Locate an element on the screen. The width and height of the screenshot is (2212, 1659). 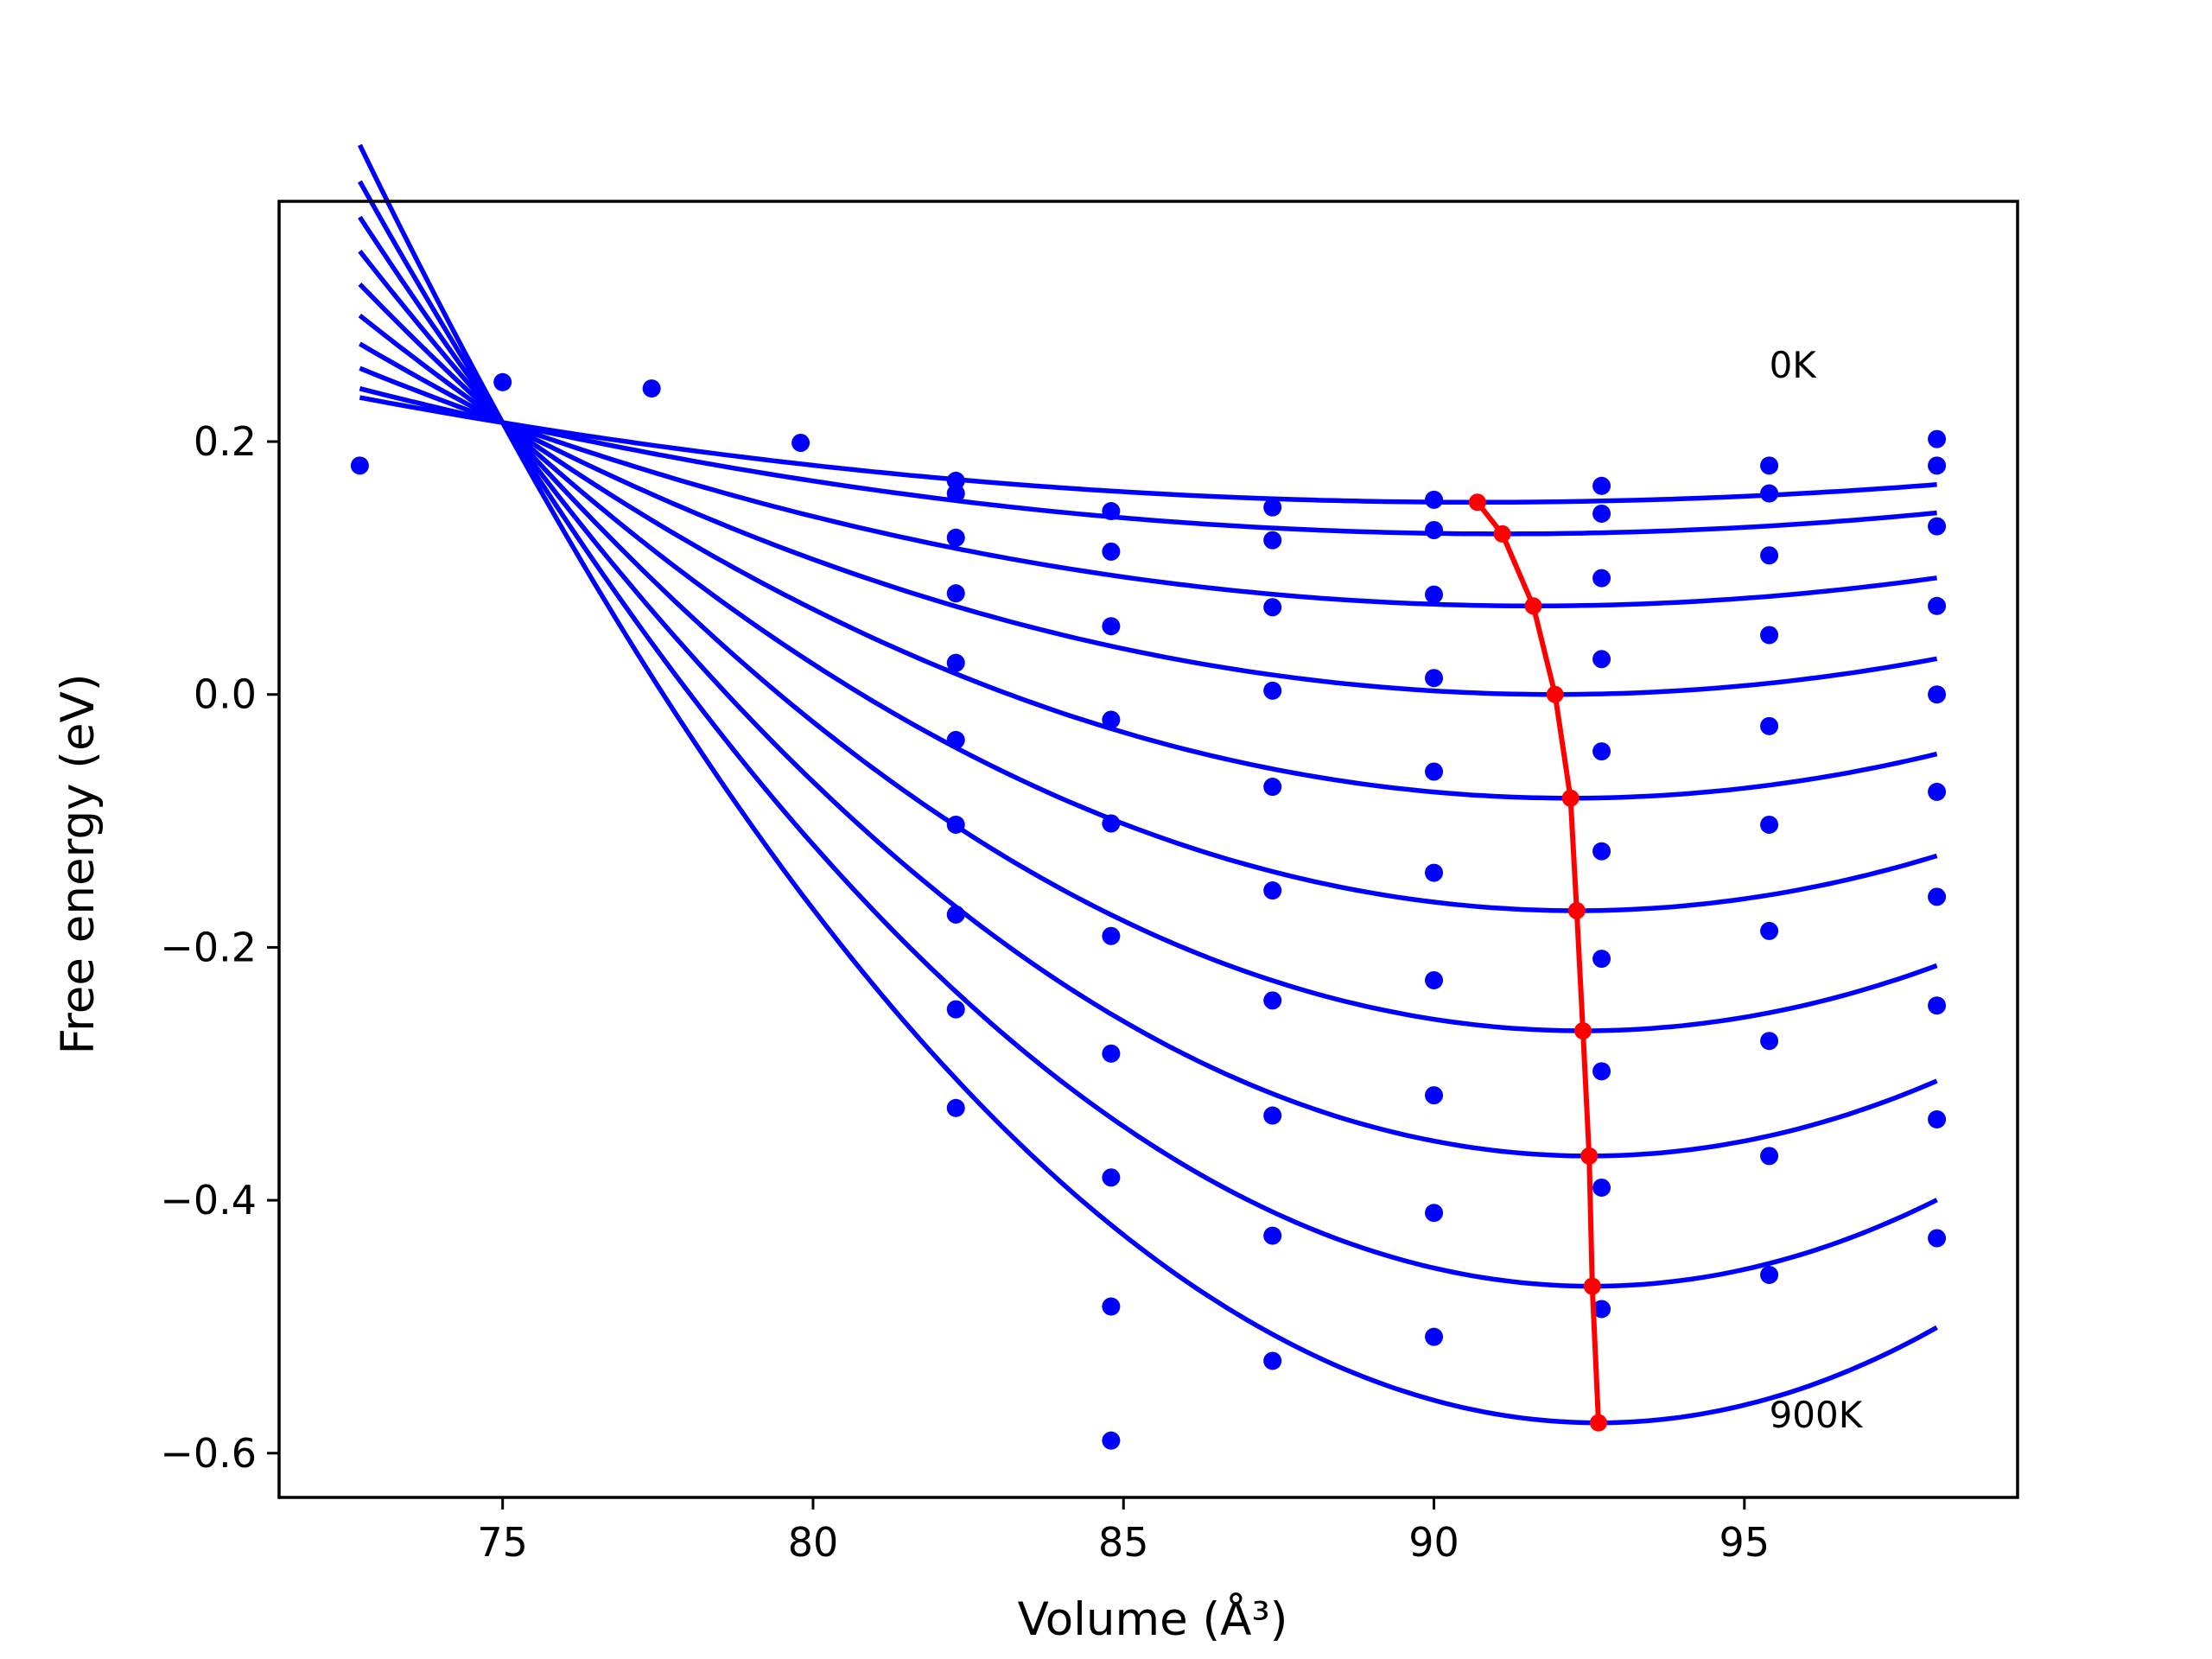
y-axis-label: Free energy (eV) is located at coordinates (78, 863).